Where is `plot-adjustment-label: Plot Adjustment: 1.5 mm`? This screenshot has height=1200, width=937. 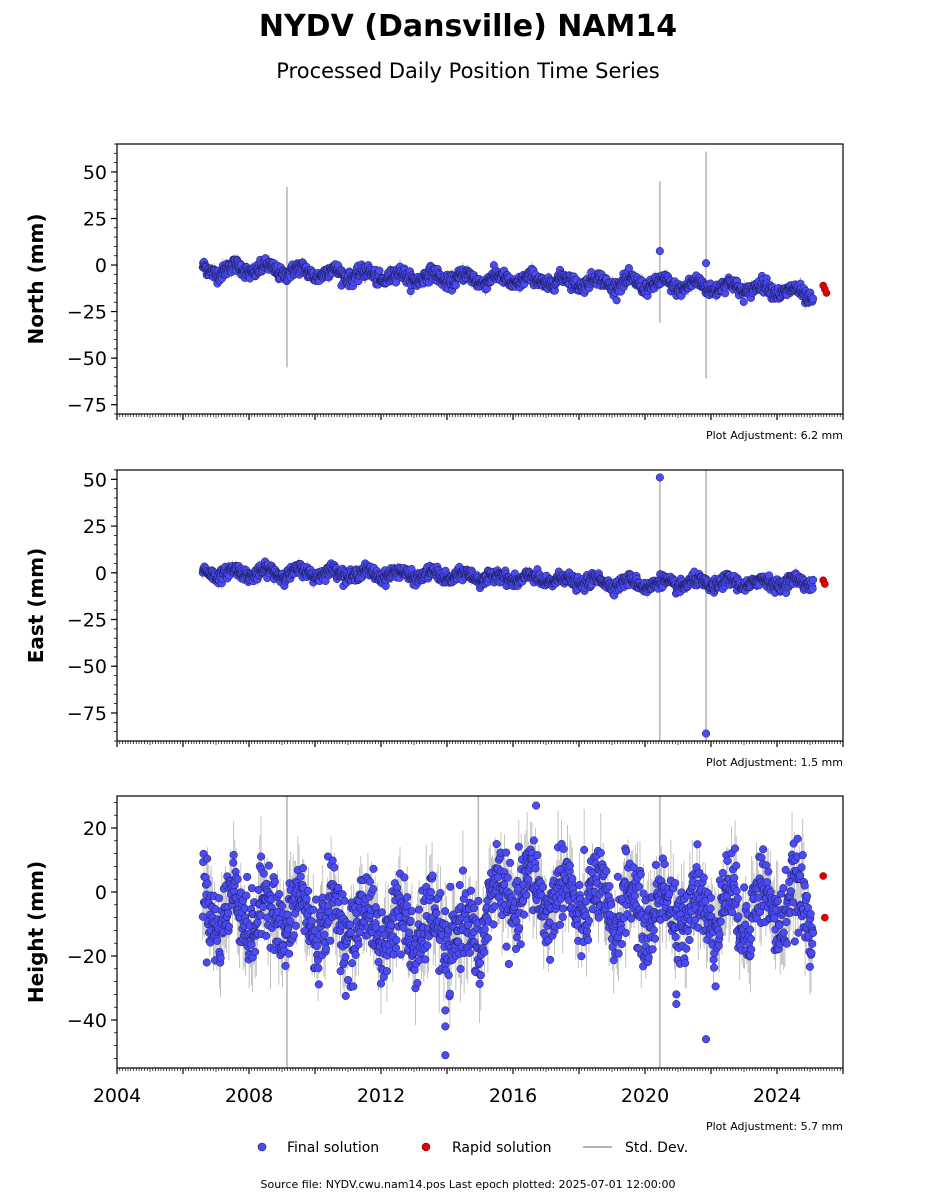 plot-adjustment-label: Plot Adjustment: 1.5 mm is located at coordinates (774, 762).